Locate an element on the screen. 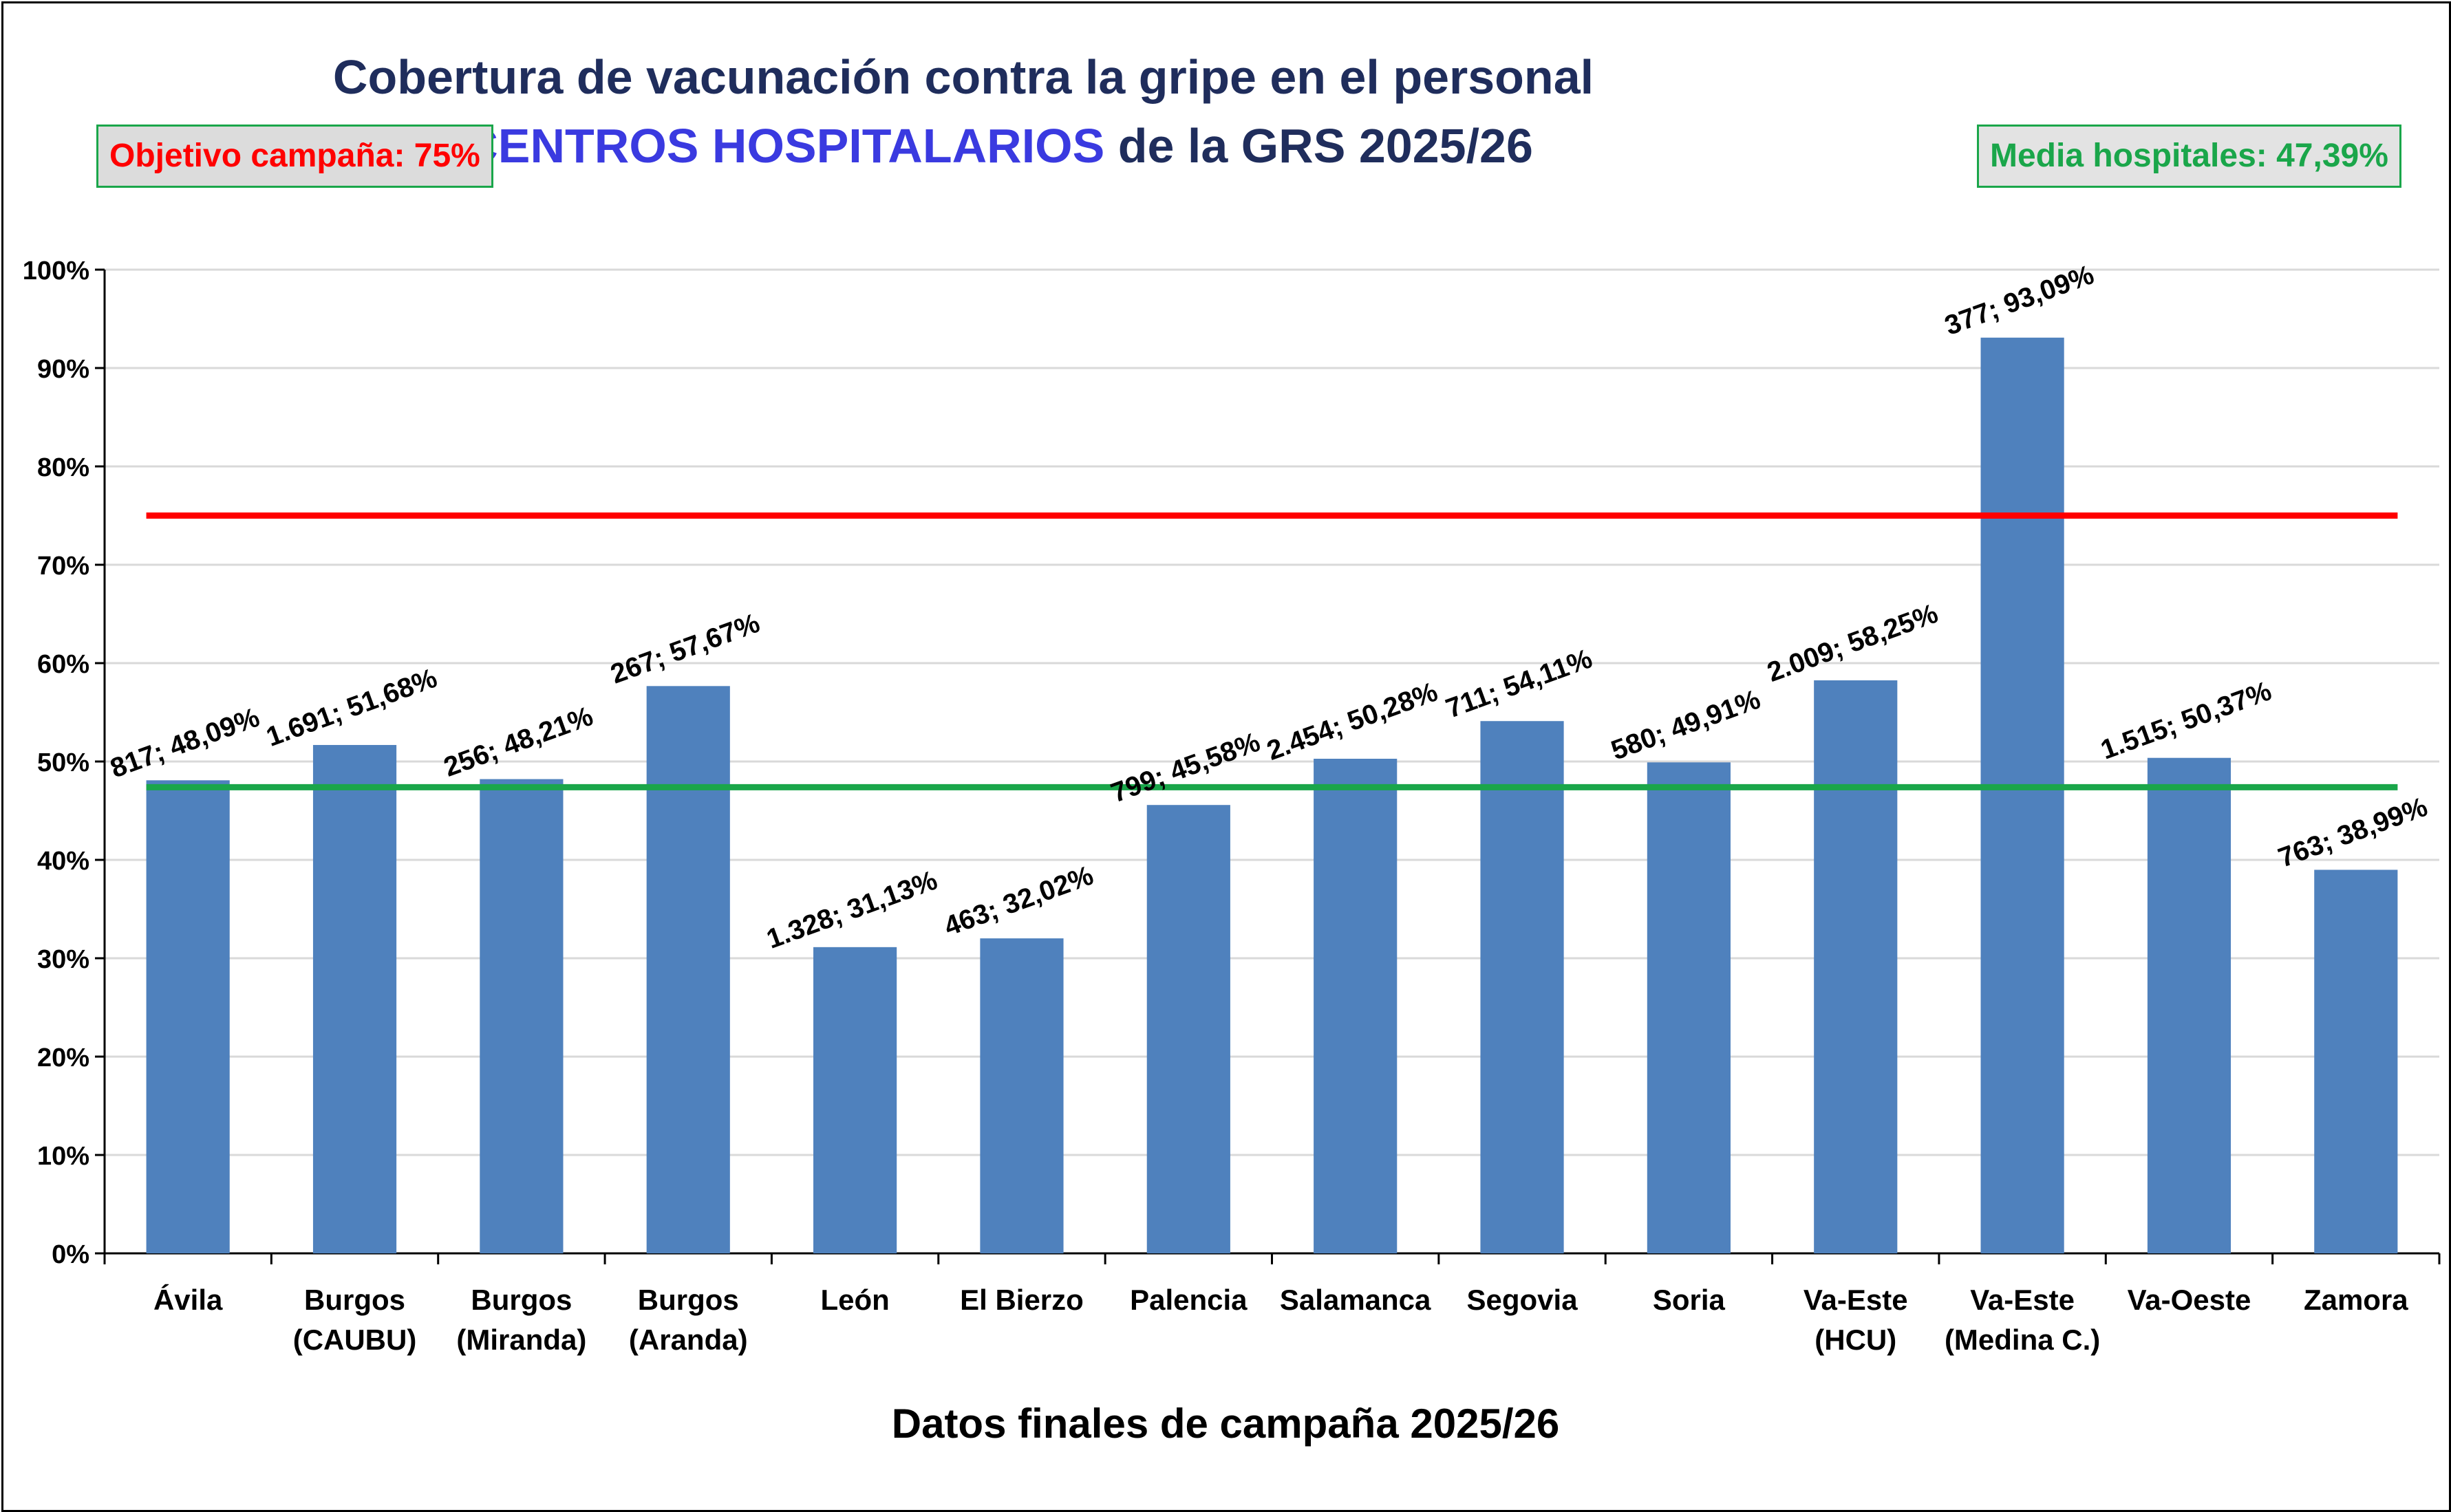  y-tick-label: 0% is located at coordinates (70, 1254).